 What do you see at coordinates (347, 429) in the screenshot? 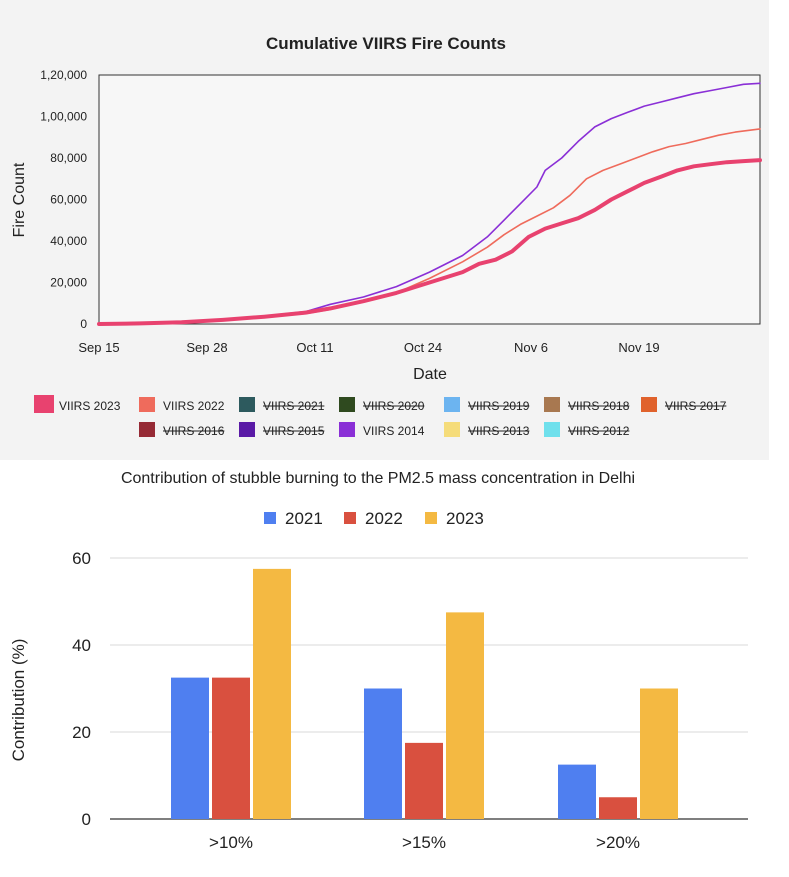
I see `legend-swatch-viirs-2014` at bounding box center [347, 429].